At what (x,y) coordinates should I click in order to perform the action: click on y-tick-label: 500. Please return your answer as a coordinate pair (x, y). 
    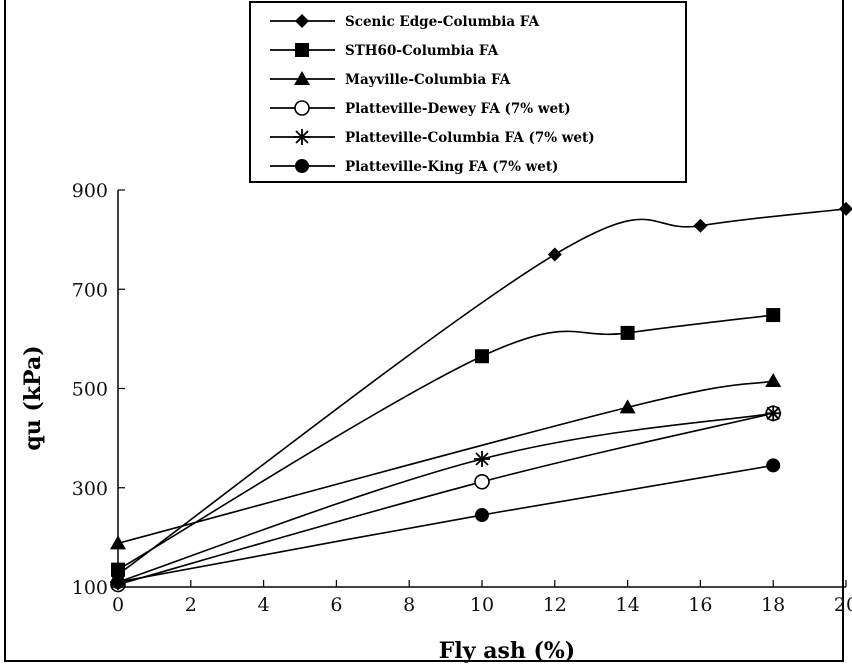
    Looking at the image, I should click on (90, 390).